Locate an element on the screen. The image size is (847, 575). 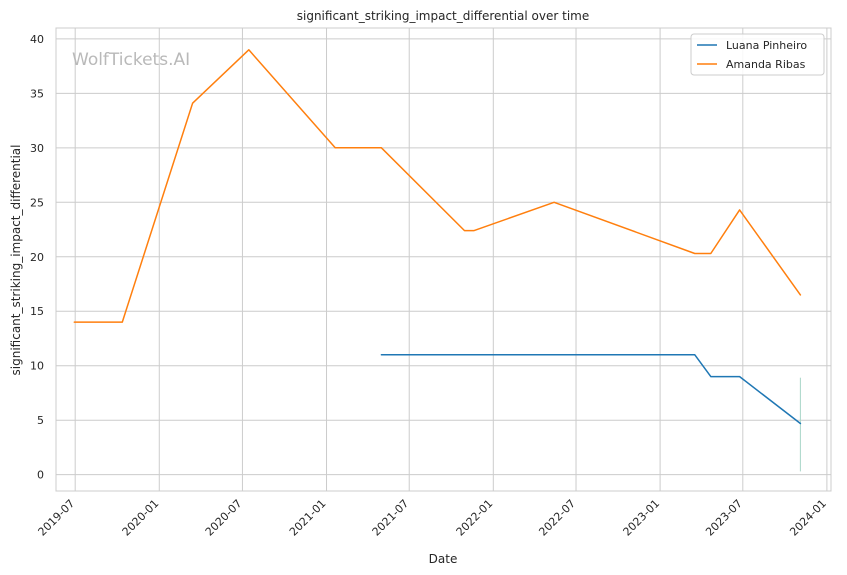
legend-label-amanda-ribas: Amanda Ribas is located at coordinates (766, 64).